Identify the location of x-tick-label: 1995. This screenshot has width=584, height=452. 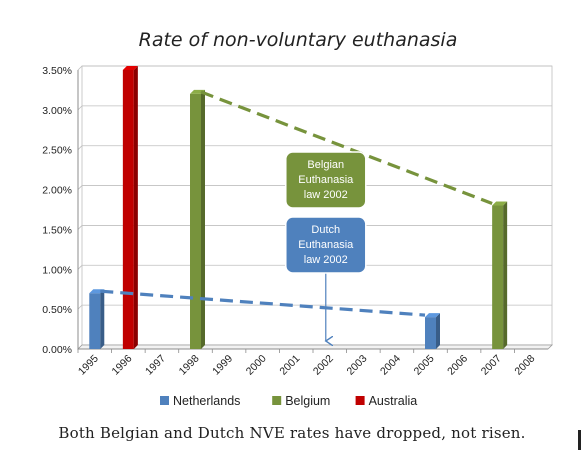
(88, 365).